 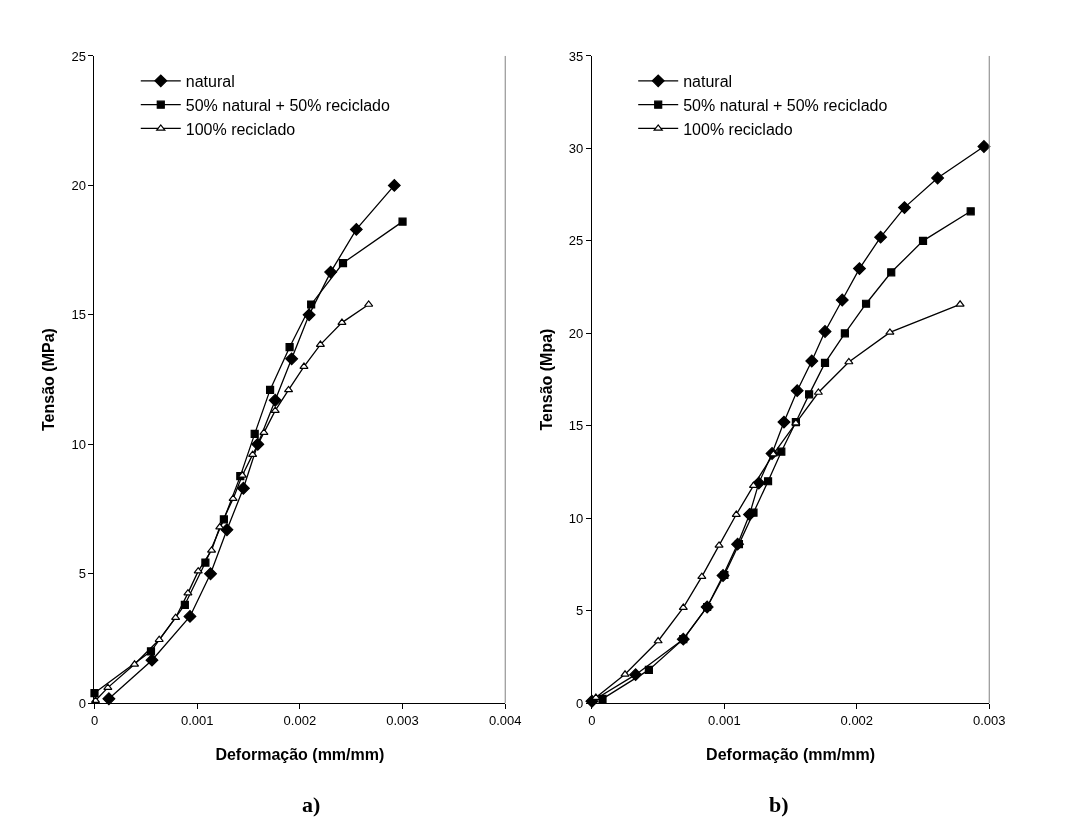 What do you see at coordinates (779, 804) in the screenshot?
I see `text: b)` at bounding box center [779, 804].